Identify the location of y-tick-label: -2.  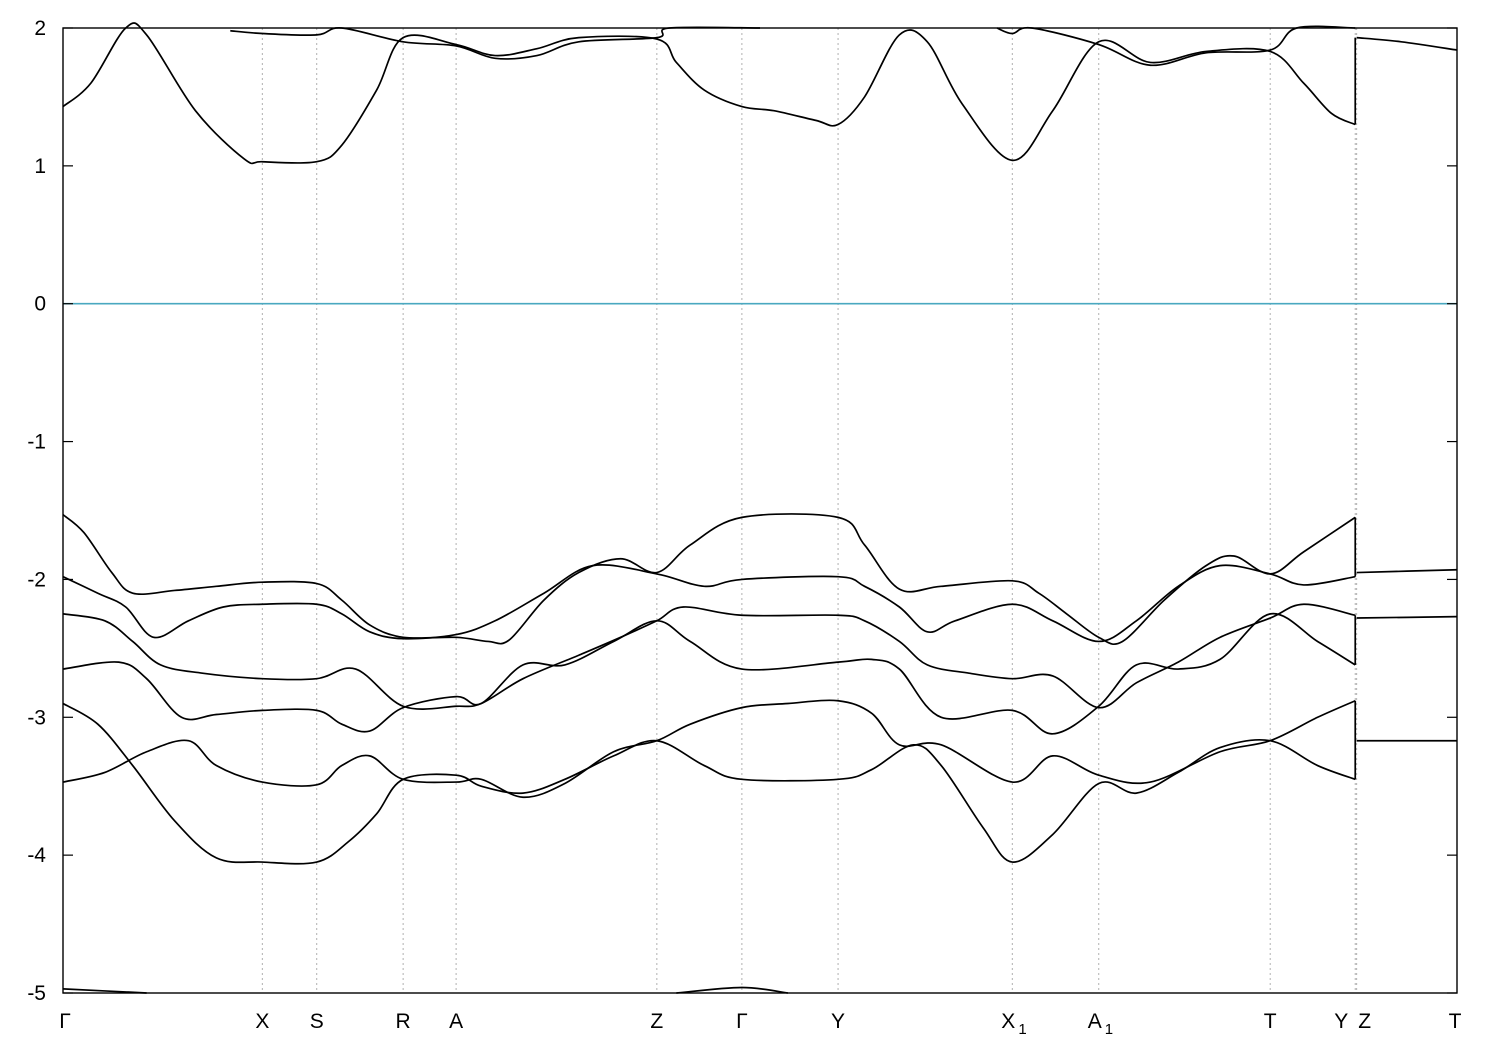
(36, 579).